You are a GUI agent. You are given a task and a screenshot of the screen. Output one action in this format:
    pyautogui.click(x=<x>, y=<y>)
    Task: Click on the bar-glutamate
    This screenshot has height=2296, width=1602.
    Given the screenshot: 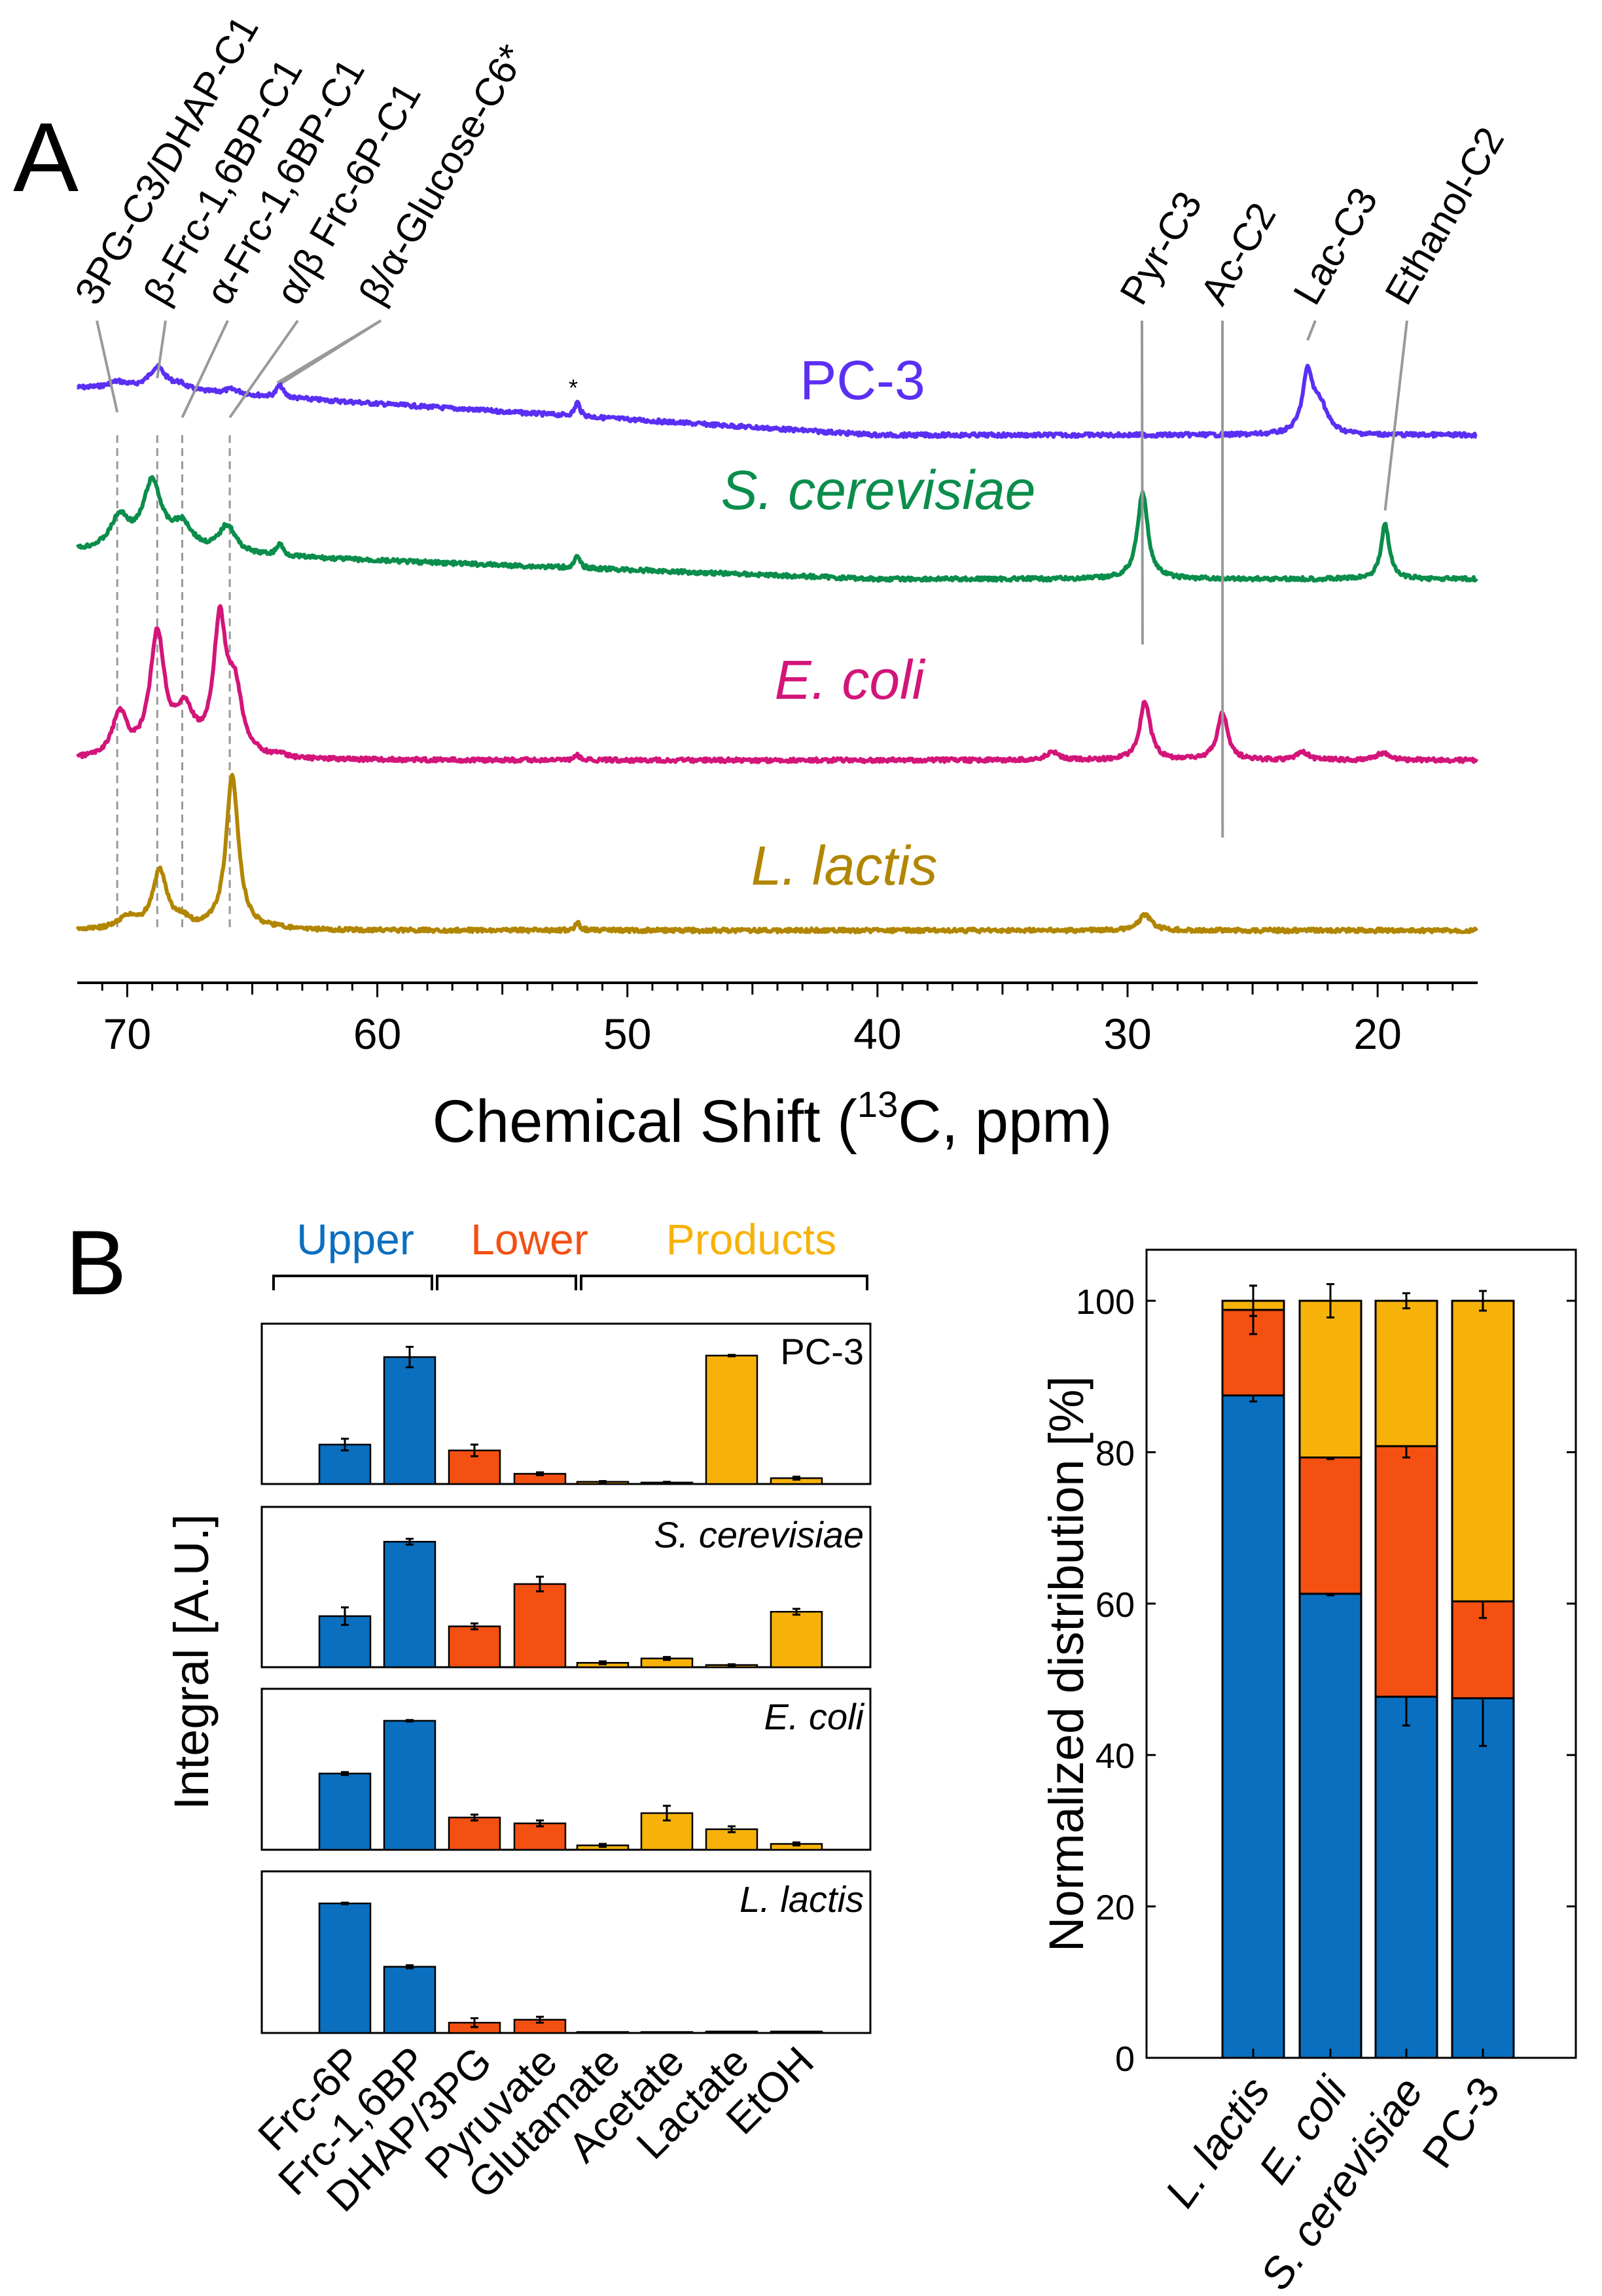 What is the action you would take?
    pyautogui.click(x=603, y=2032)
    